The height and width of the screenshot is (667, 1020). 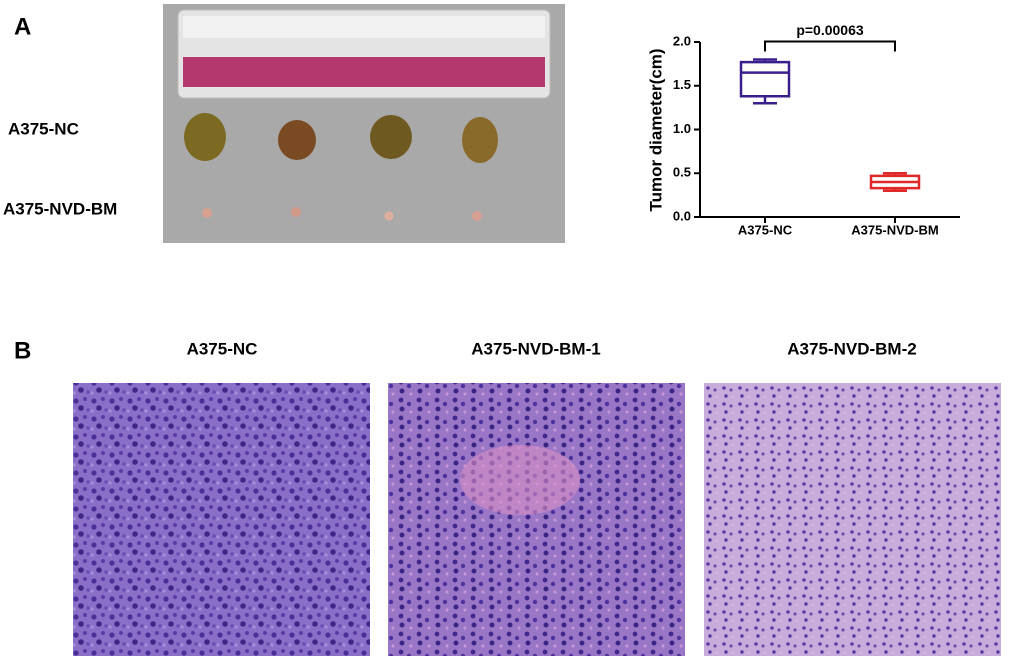 I want to click on panel-label: A, so click(x=22, y=26).